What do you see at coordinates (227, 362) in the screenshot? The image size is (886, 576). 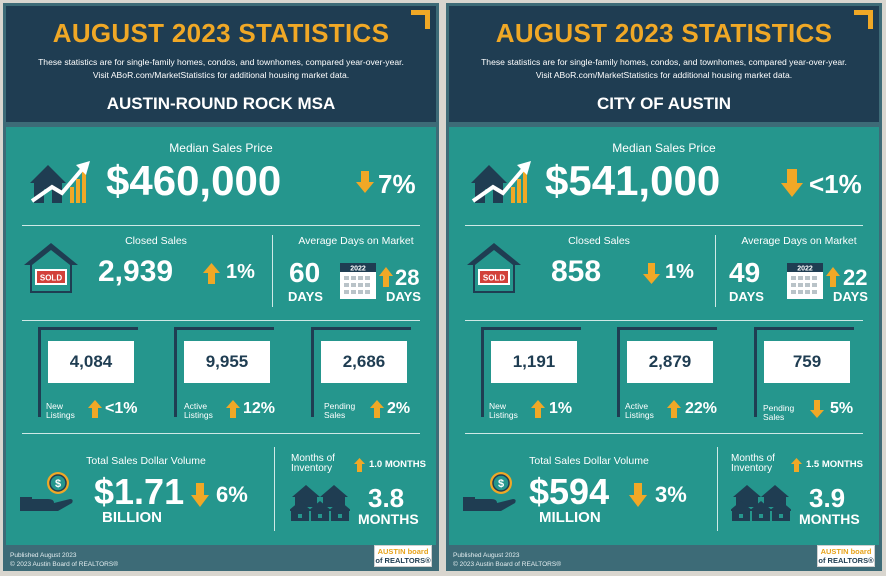 I see `active-listings-value: 9,955` at bounding box center [227, 362].